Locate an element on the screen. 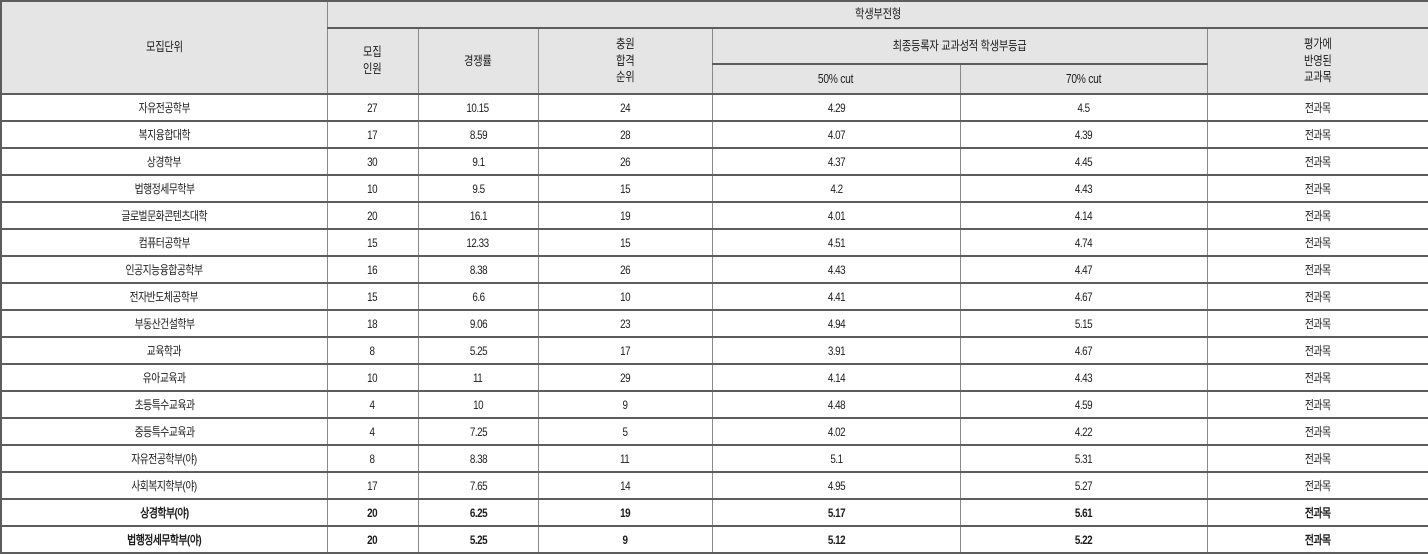  cell-competition-ratio: 8.59 is located at coordinates (478, 134).